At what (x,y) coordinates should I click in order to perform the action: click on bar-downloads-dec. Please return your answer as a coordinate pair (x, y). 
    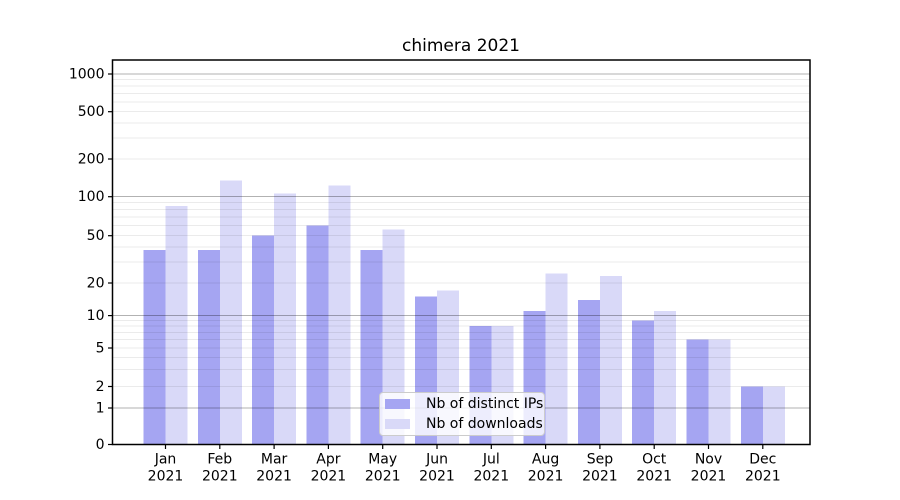
    Looking at the image, I should click on (773, 415).